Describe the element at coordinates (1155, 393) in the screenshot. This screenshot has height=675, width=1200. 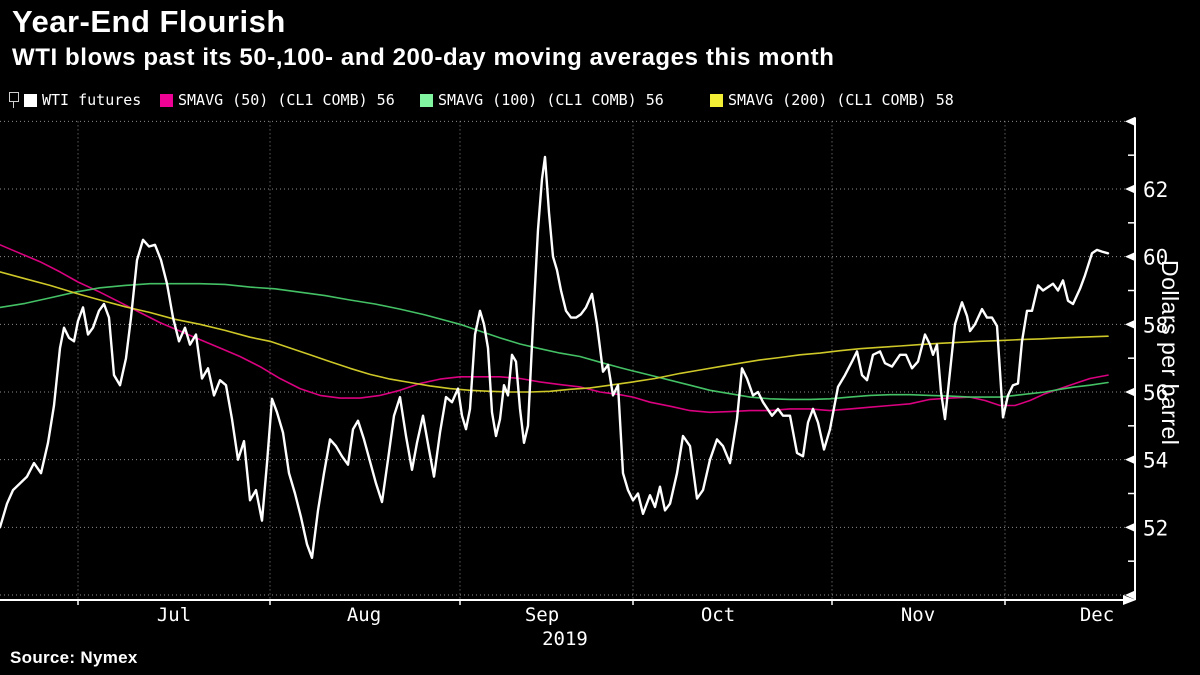
I see `svg-text: 56` at that location.